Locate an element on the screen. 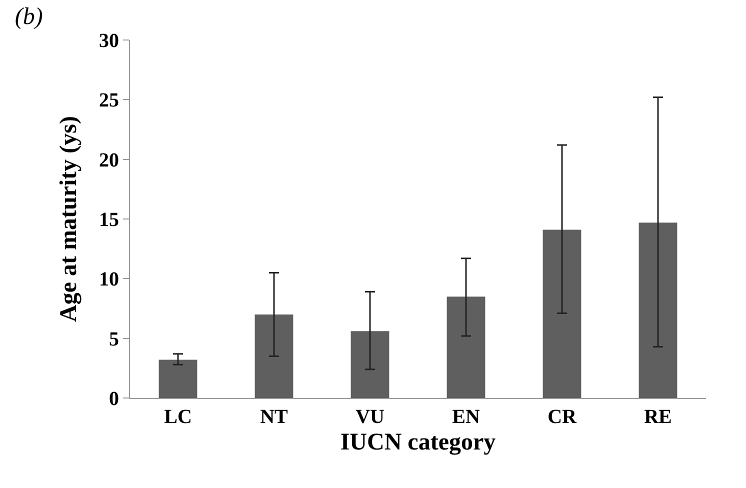 The height and width of the screenshot is (488, 746). y-tick-label: 10 is located at coordinates (109, 279).